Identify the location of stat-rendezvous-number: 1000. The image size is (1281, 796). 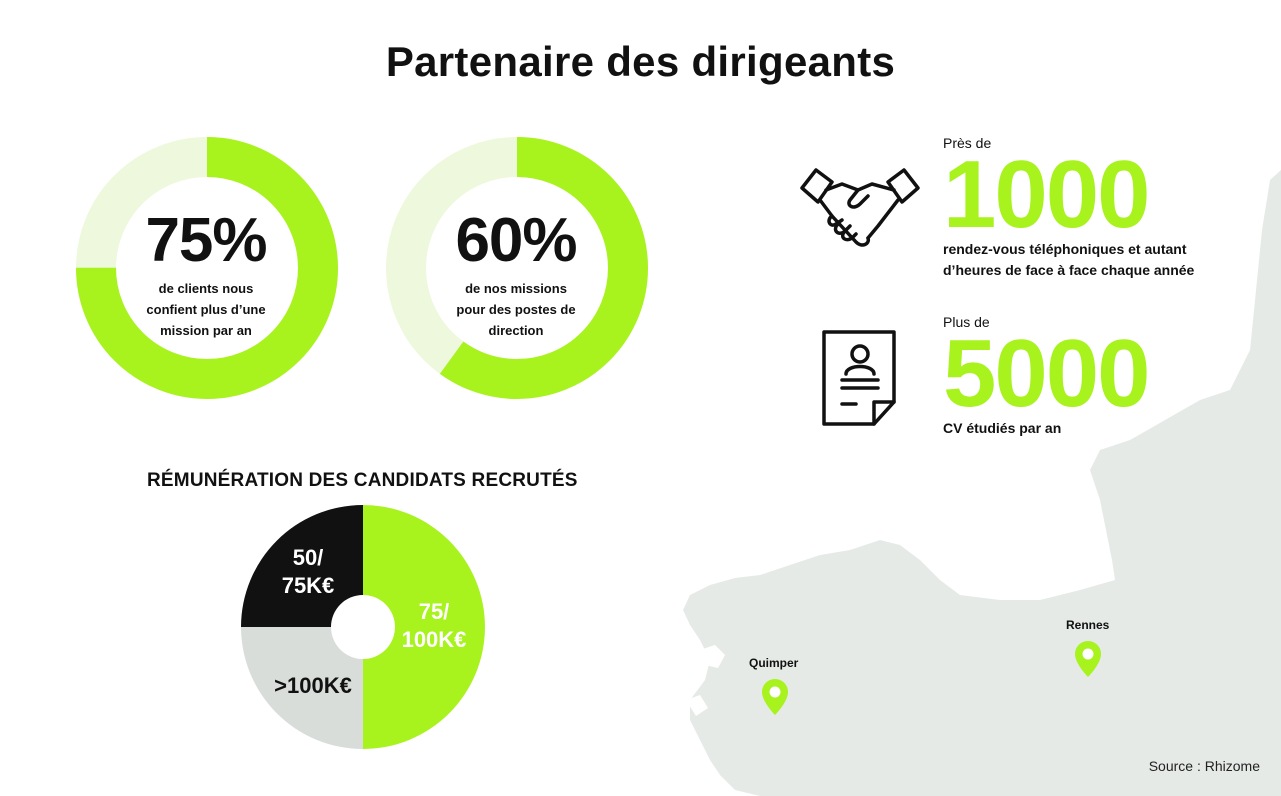
(1047, 194).